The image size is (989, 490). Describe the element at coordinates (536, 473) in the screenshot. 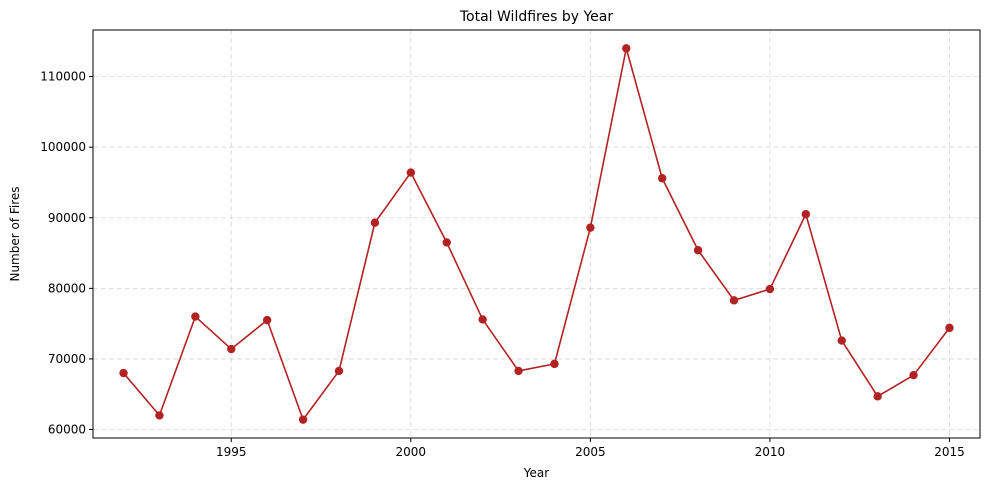

I see `x-axis-label: Year` at that location.